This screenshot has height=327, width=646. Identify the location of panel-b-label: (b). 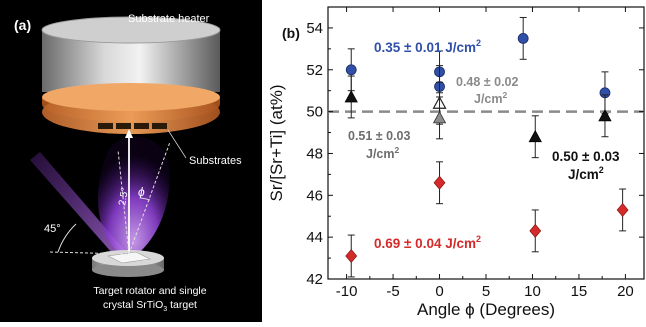
(291, 33).